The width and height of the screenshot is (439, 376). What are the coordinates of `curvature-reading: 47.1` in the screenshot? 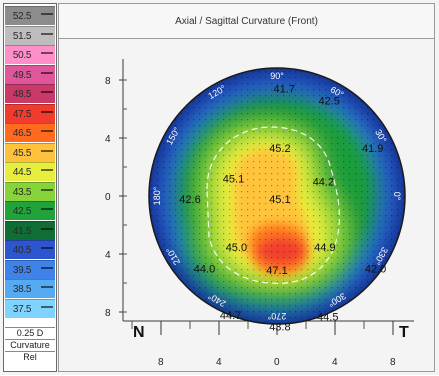 It's located at (276, 271).